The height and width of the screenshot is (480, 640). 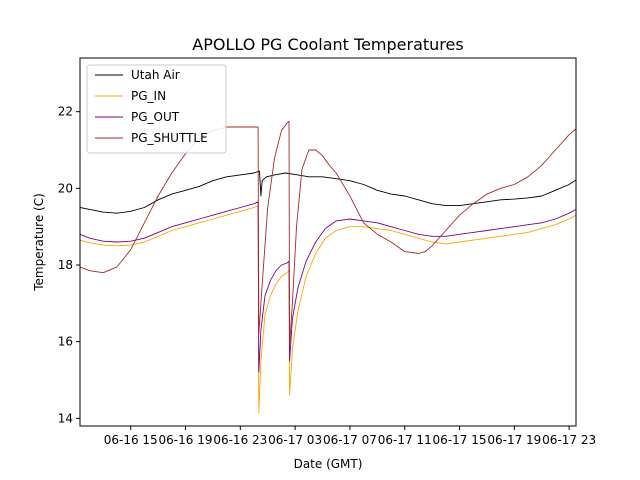 I want to click on x-tick-label-4: 06-17 07, so click(x=350, y=440).